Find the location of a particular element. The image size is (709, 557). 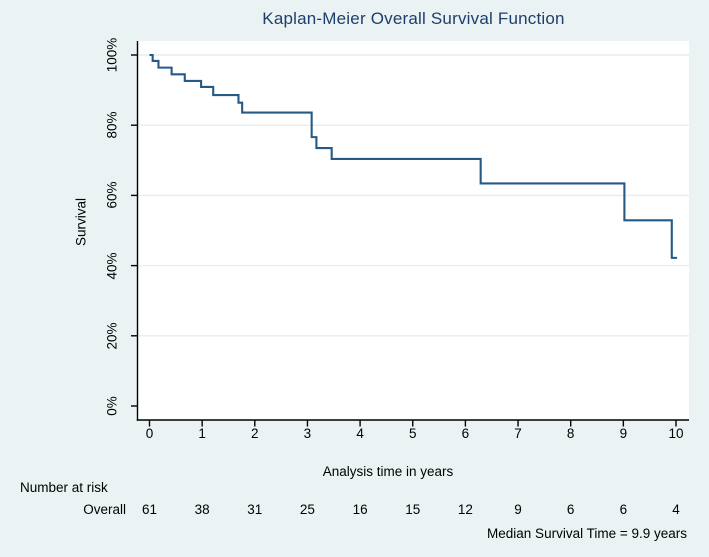

y-tick-label: 60% is located at coordinates (112, 195).